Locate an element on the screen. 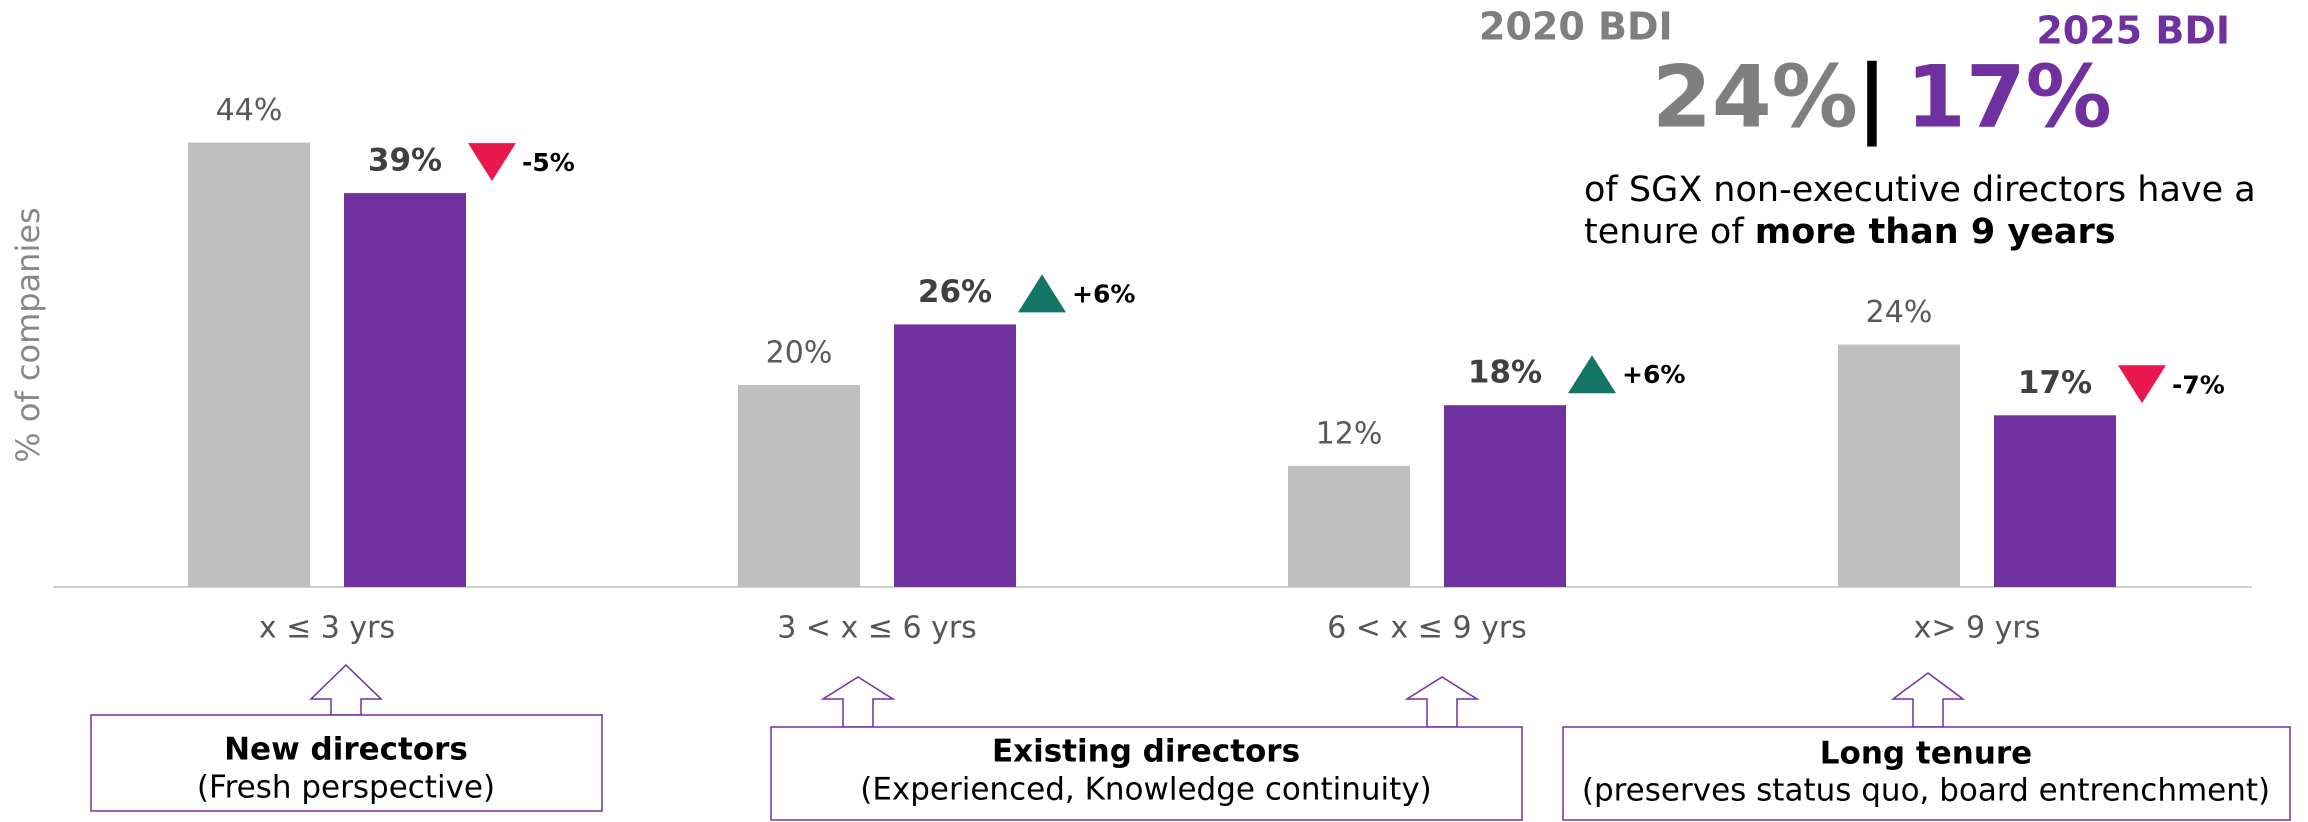 Image resolution: width=2308 pixels, height=822 pixels. change-label: -5% is located at coordinates (548, 162).